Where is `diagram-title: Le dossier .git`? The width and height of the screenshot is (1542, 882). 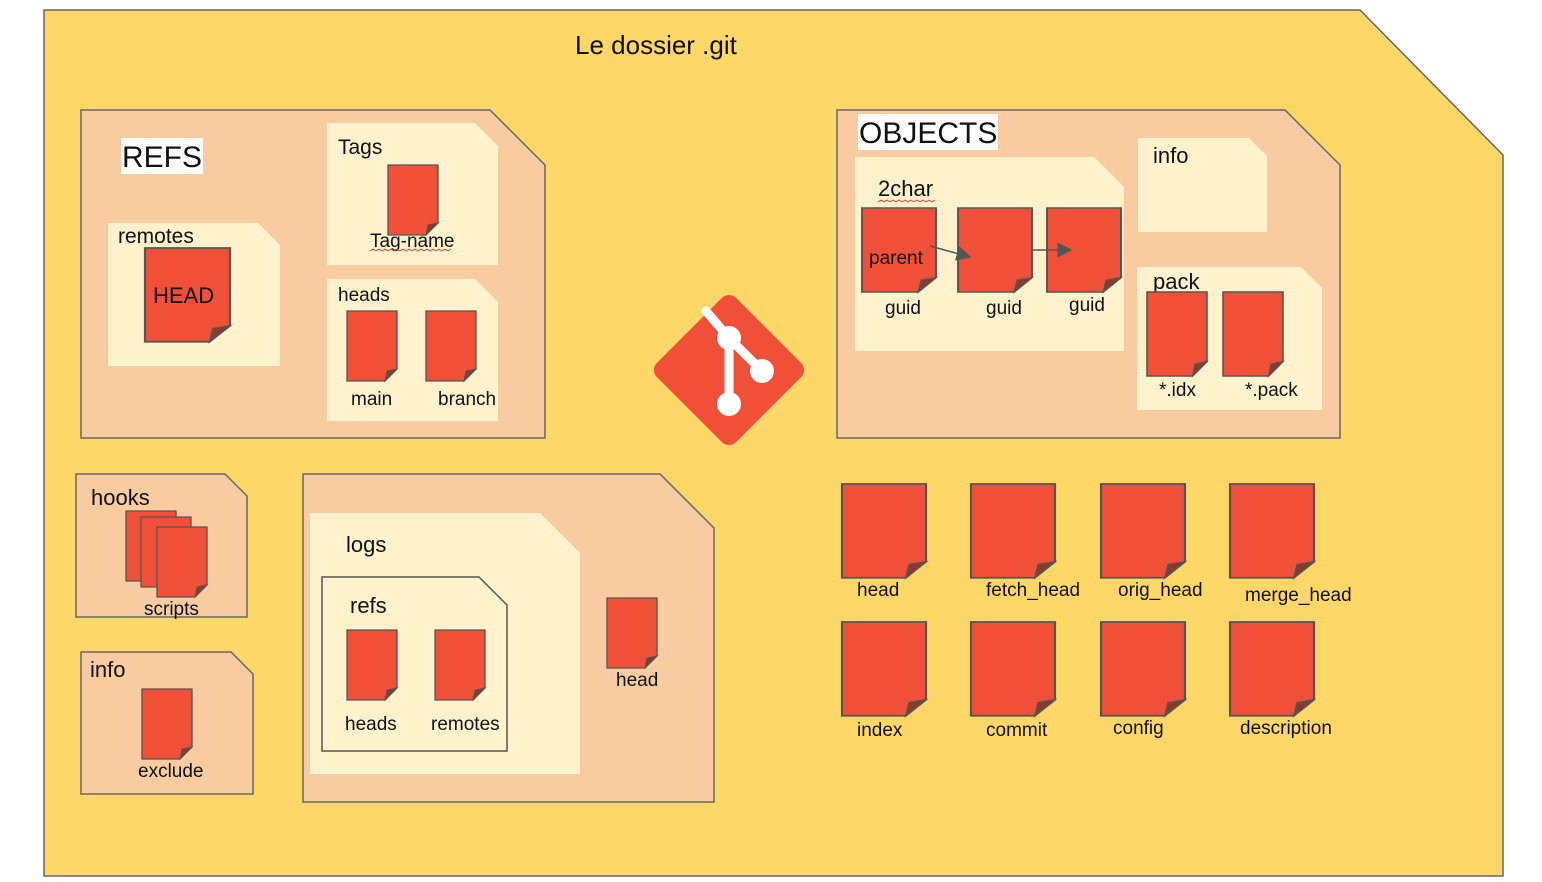
diagram-title: Le dossier .git is located at coordinates (656, 45).